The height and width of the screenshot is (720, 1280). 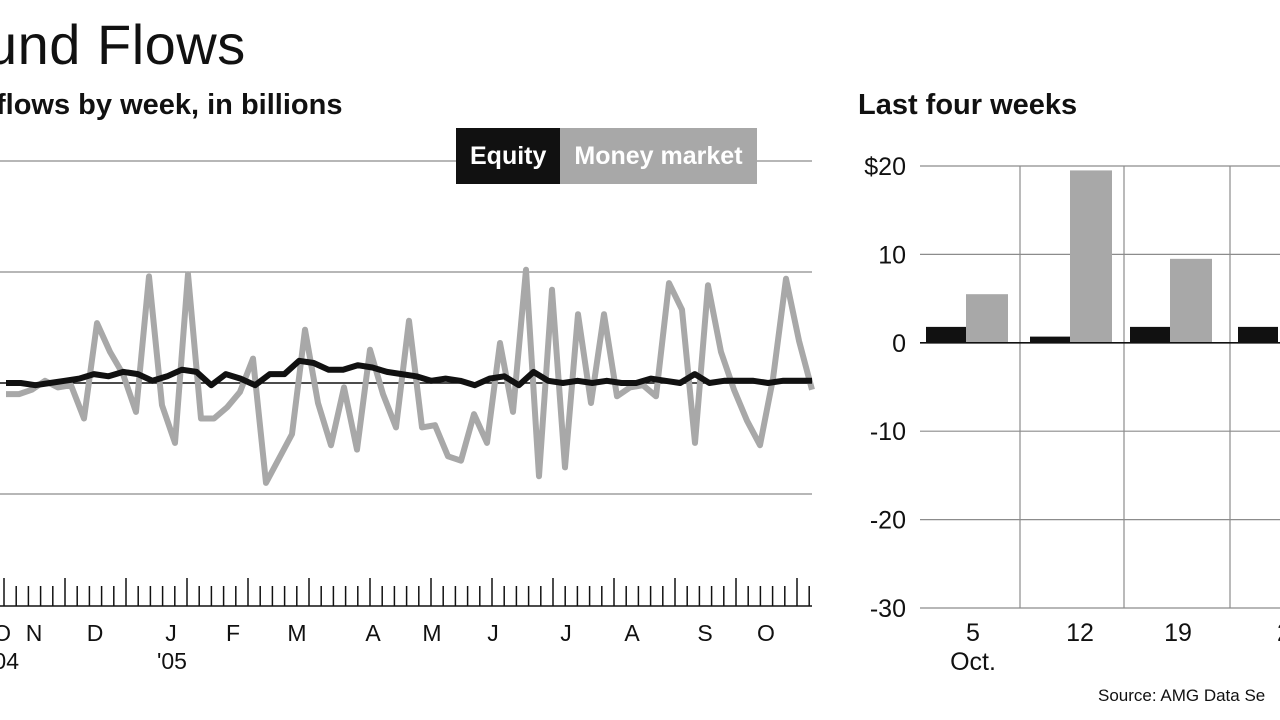 I want to click on category-label: 5, so click(x=973, y=633).